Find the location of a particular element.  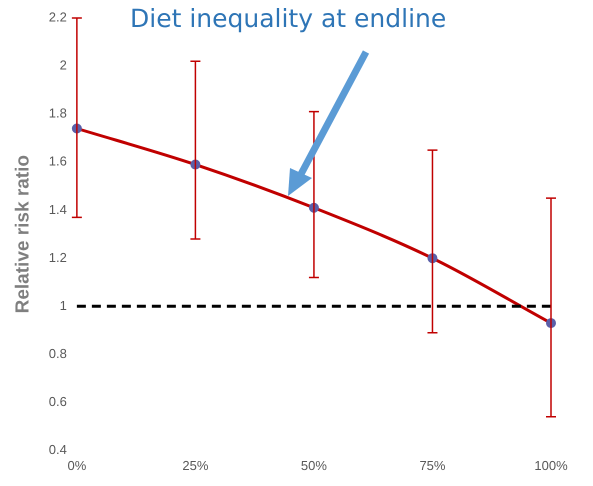

y-tick-label: 1.6 is located at coordinates (57, 161).